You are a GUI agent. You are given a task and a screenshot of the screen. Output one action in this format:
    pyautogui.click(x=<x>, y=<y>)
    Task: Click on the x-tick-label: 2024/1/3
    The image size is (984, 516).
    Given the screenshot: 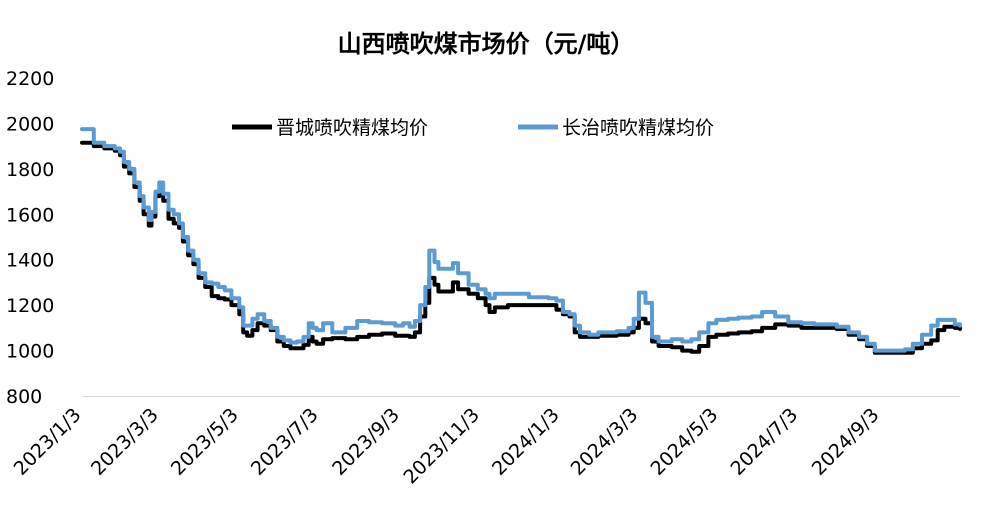 What is the action you would take?
    pyautogui.click(x=526, y=442)
    